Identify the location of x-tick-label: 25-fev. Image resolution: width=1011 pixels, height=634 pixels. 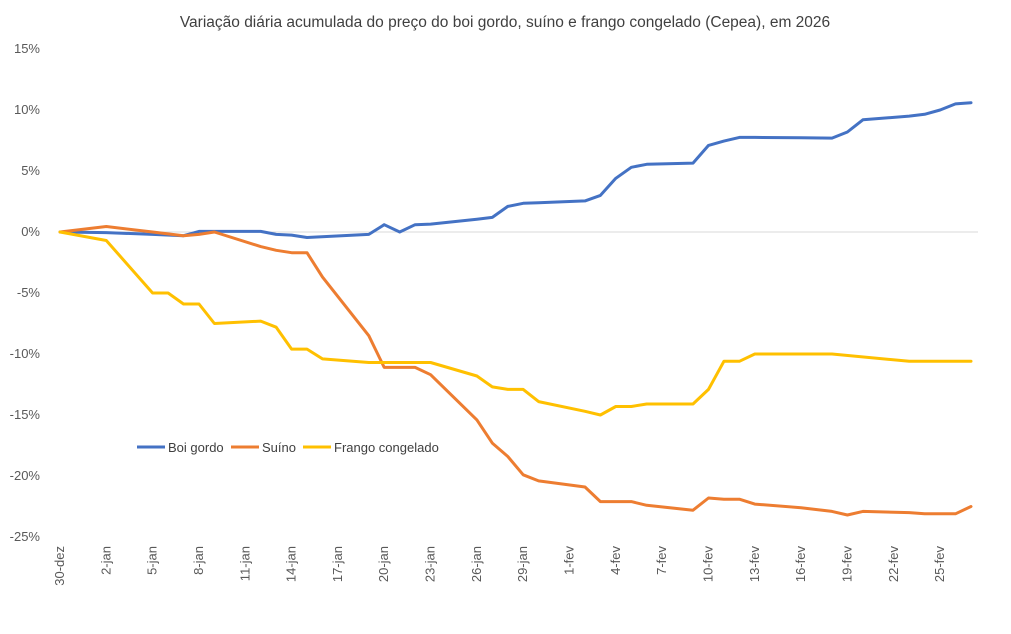
(939, 564).